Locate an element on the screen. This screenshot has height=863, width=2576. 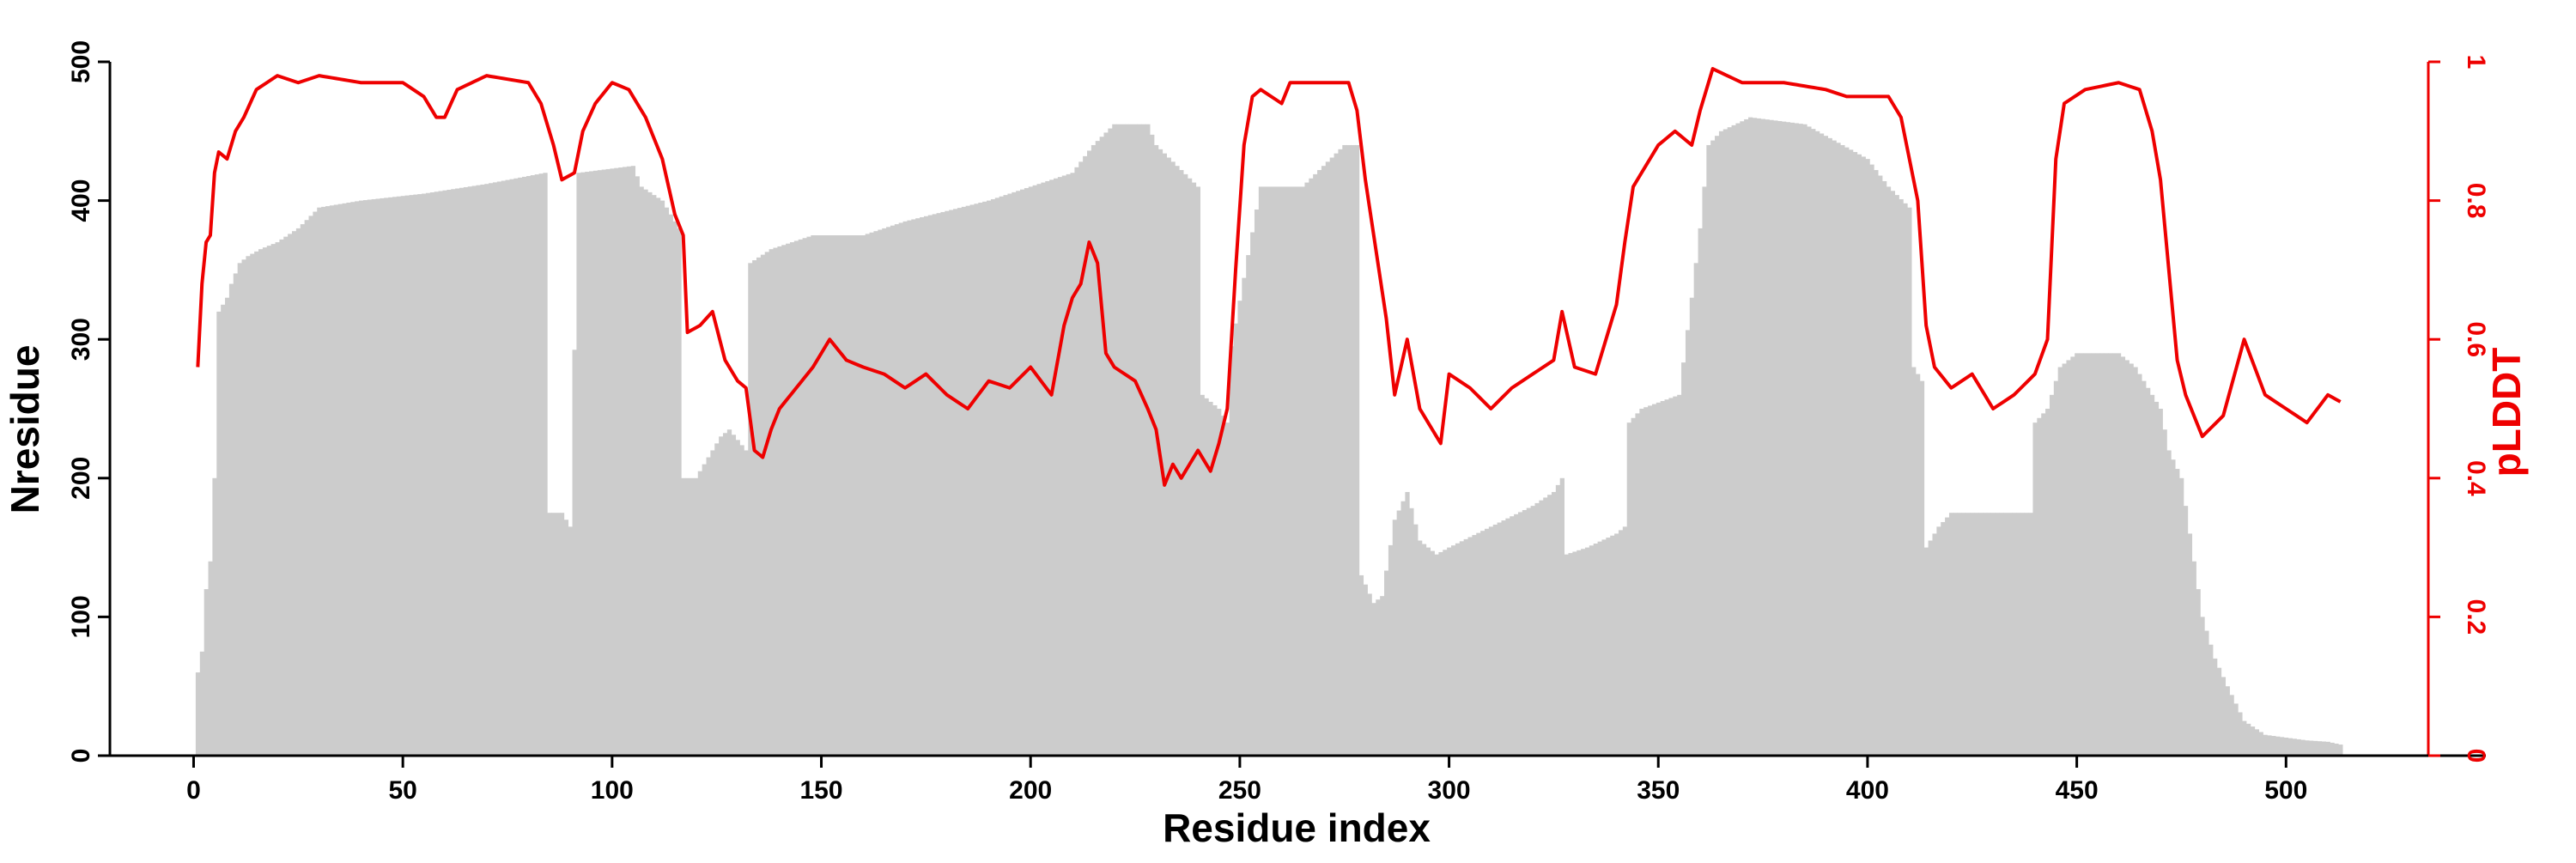
x-tick-label: 0 is located at coordinates (193, 791).